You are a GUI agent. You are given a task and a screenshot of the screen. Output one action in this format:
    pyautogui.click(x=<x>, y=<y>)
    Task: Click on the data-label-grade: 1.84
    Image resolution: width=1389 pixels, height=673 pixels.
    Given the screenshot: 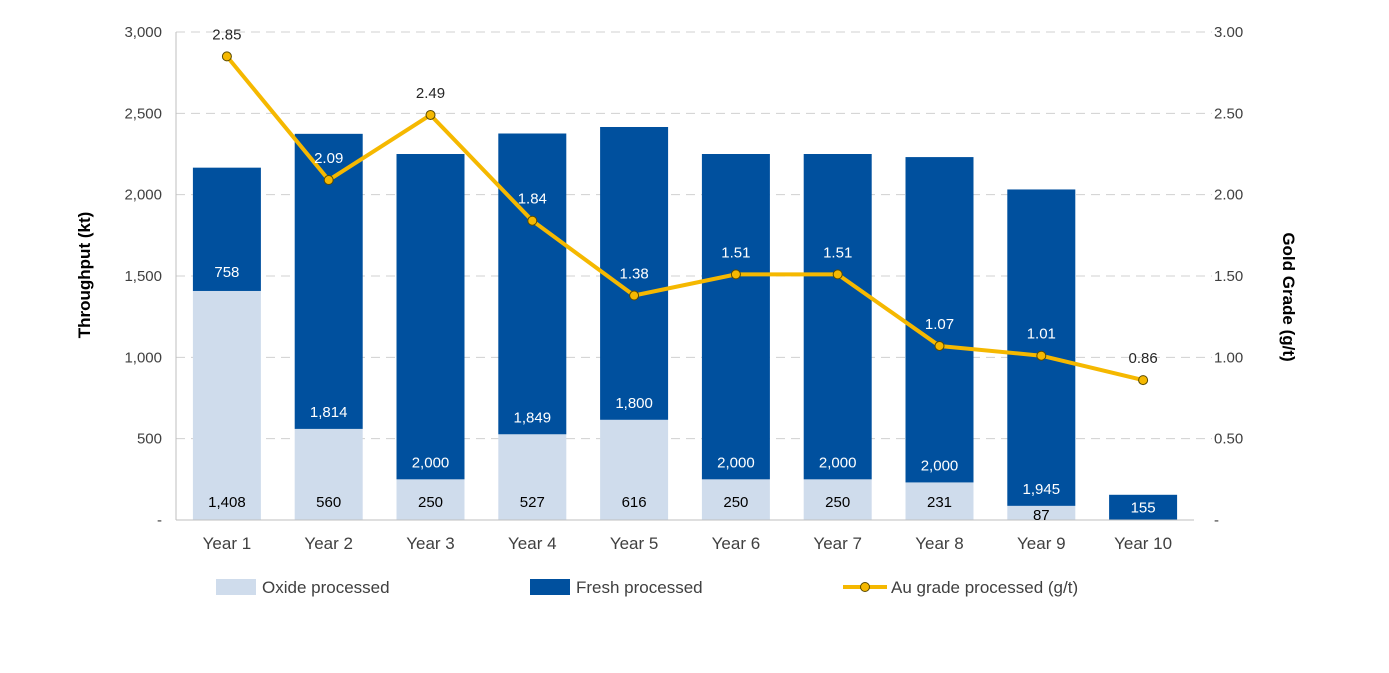 What is the action you would take?
    pyautogui.click(x=532, y=199)
    